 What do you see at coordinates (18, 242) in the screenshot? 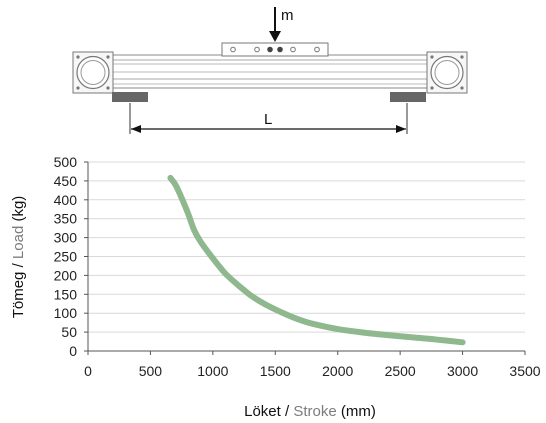
I see `y-axis-title-accent: Load` at bounding box center [18, 242].